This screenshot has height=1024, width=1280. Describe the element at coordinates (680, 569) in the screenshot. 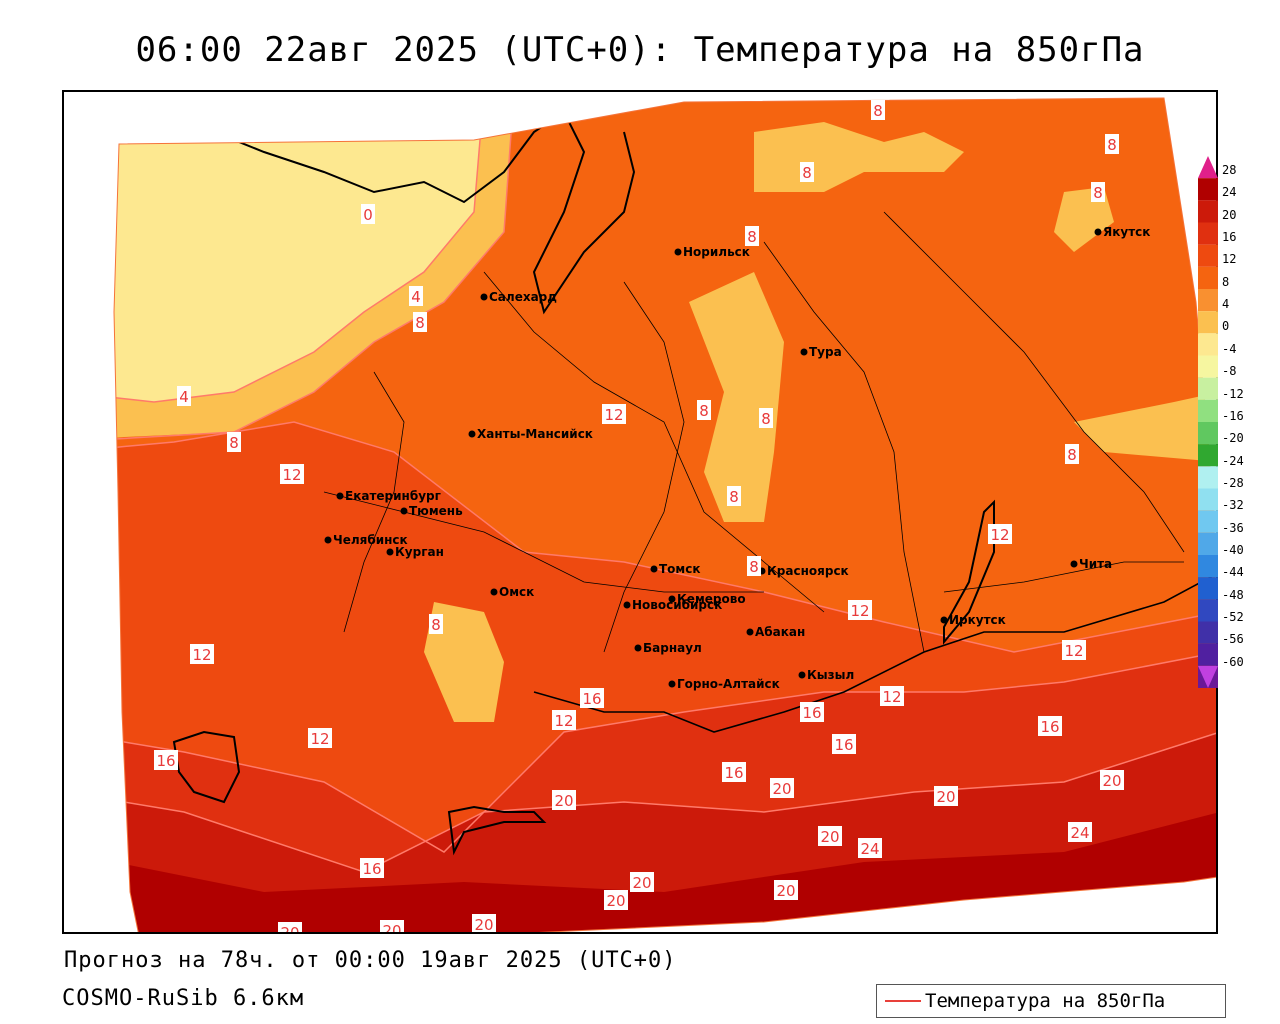

I see `city-label: Томск` at that location.